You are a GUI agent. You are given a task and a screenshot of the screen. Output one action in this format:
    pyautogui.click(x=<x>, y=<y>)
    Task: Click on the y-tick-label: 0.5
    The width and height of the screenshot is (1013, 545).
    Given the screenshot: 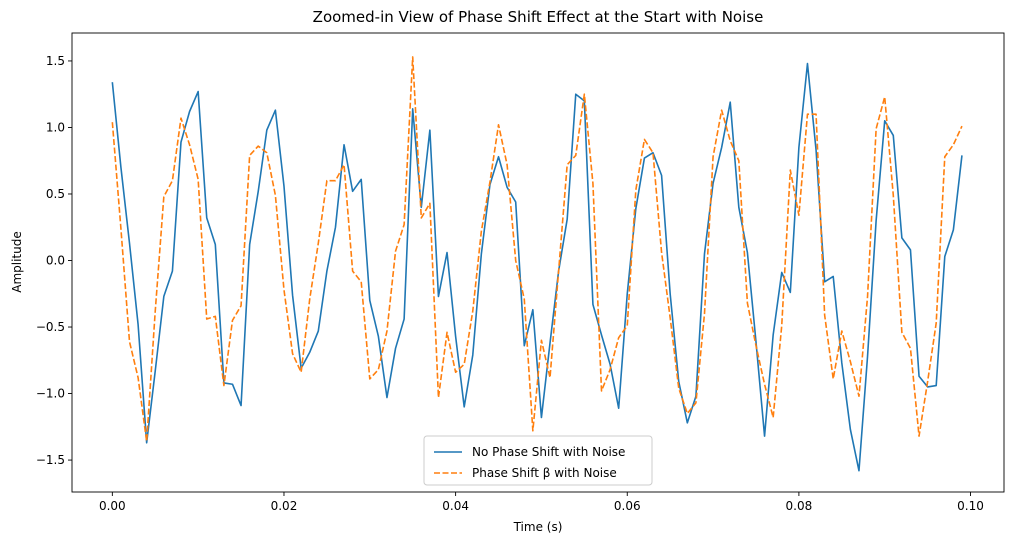 What is the action you would take?
    pyautogui.click(x=55, y=194)
    